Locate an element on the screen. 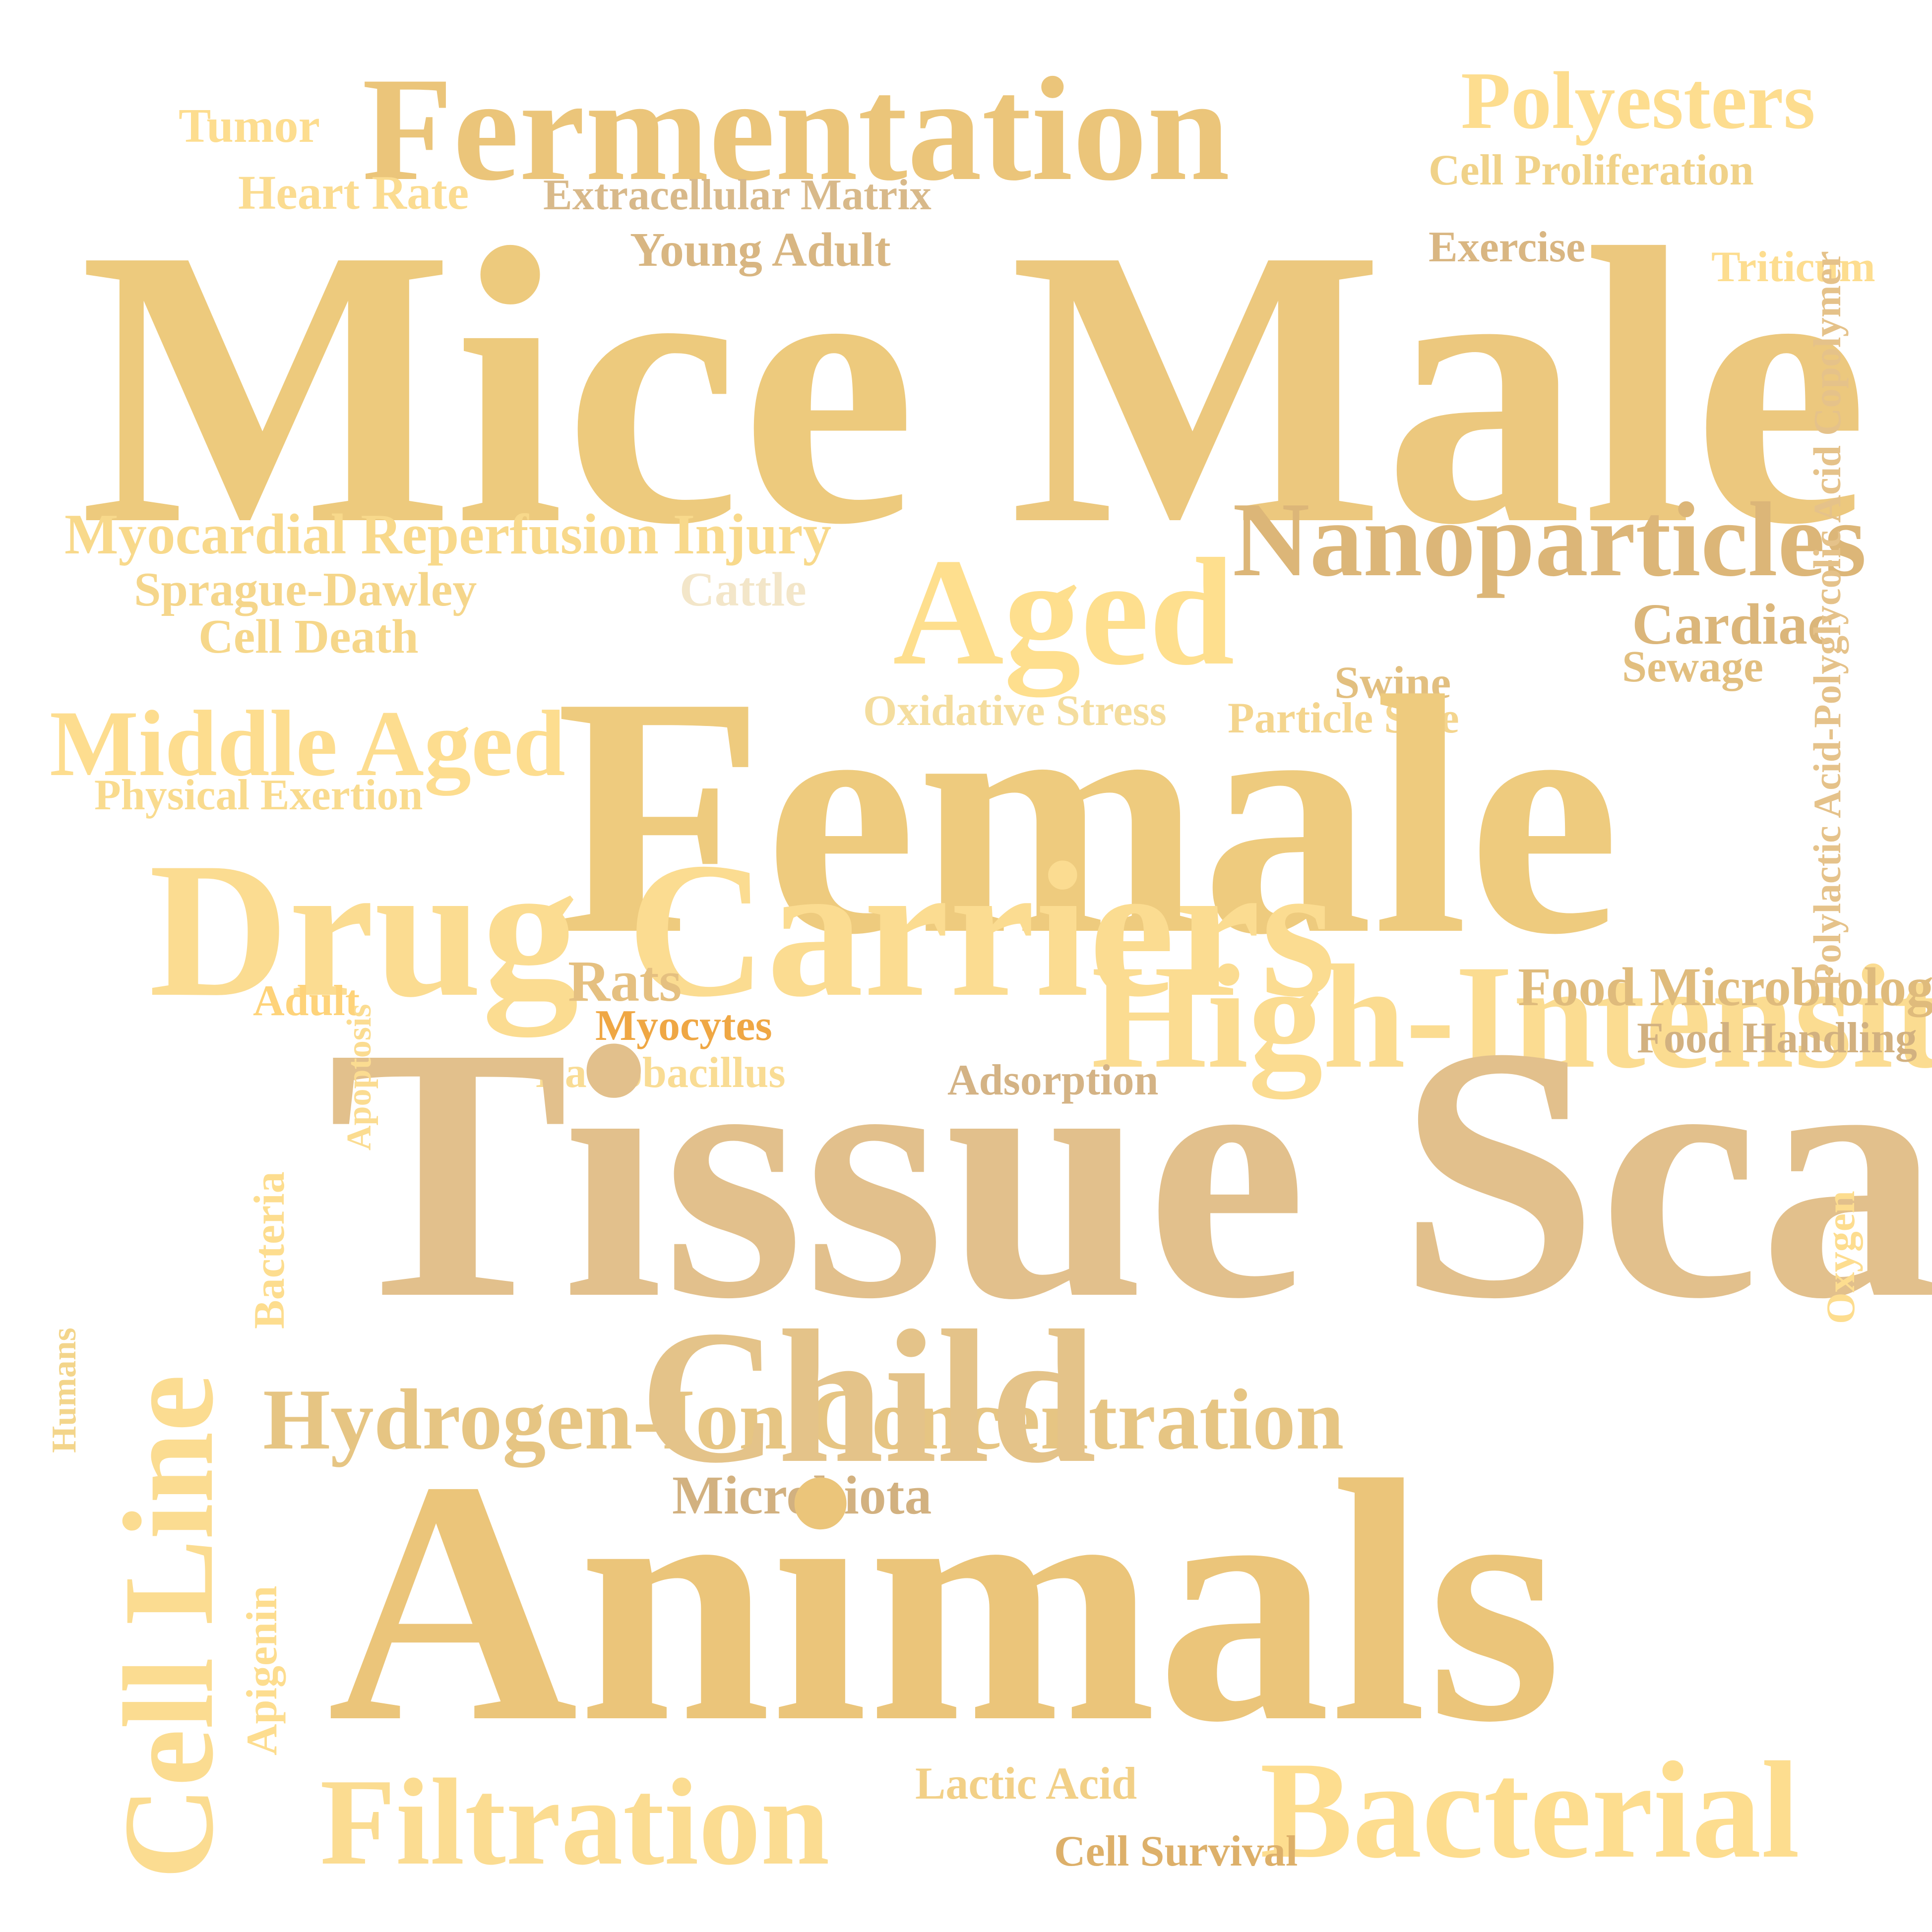  word-nanoparticles: Nanoparticles is located at coordinates (1550, 539).